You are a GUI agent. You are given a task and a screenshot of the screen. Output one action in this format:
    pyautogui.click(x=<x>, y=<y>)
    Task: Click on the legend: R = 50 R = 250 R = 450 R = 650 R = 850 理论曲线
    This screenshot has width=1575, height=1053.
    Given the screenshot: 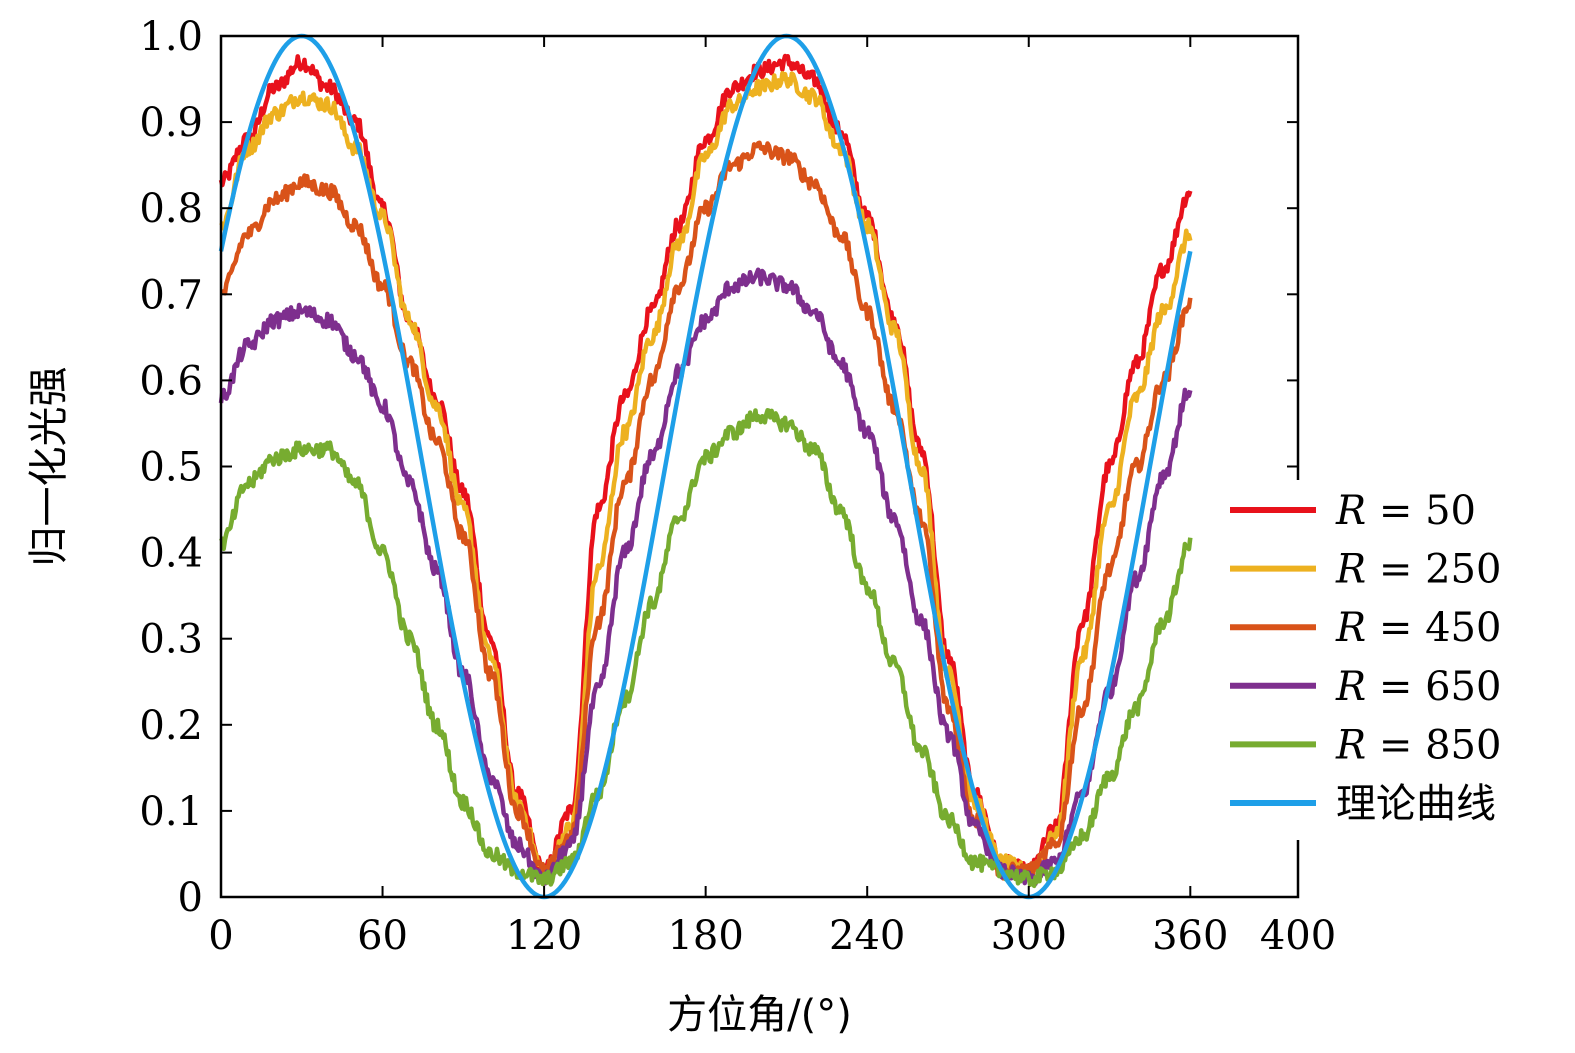 What is the action you would take?
    pyautogui.click(x=1390, y=660)
    